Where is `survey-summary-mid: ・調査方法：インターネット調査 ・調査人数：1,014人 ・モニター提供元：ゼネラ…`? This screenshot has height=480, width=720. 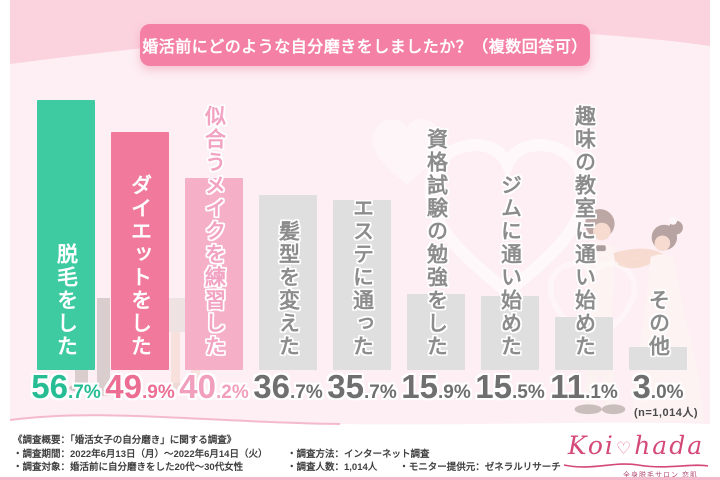
survey-summary-mid: ・調査方法：インターネット調査 ・調査人数：1,014人 ・モニター提供元：ゼネラ… is located at coordinates (424, 461).